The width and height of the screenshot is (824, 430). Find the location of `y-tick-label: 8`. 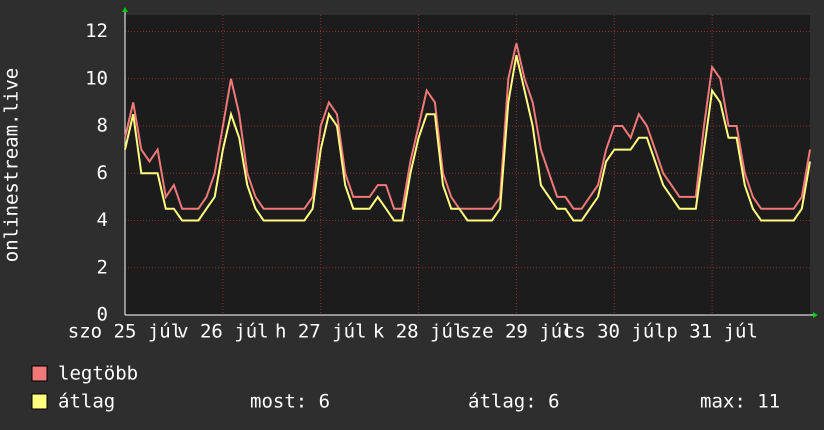

y-tick-label: 8 is located at coordinates (102, 126).